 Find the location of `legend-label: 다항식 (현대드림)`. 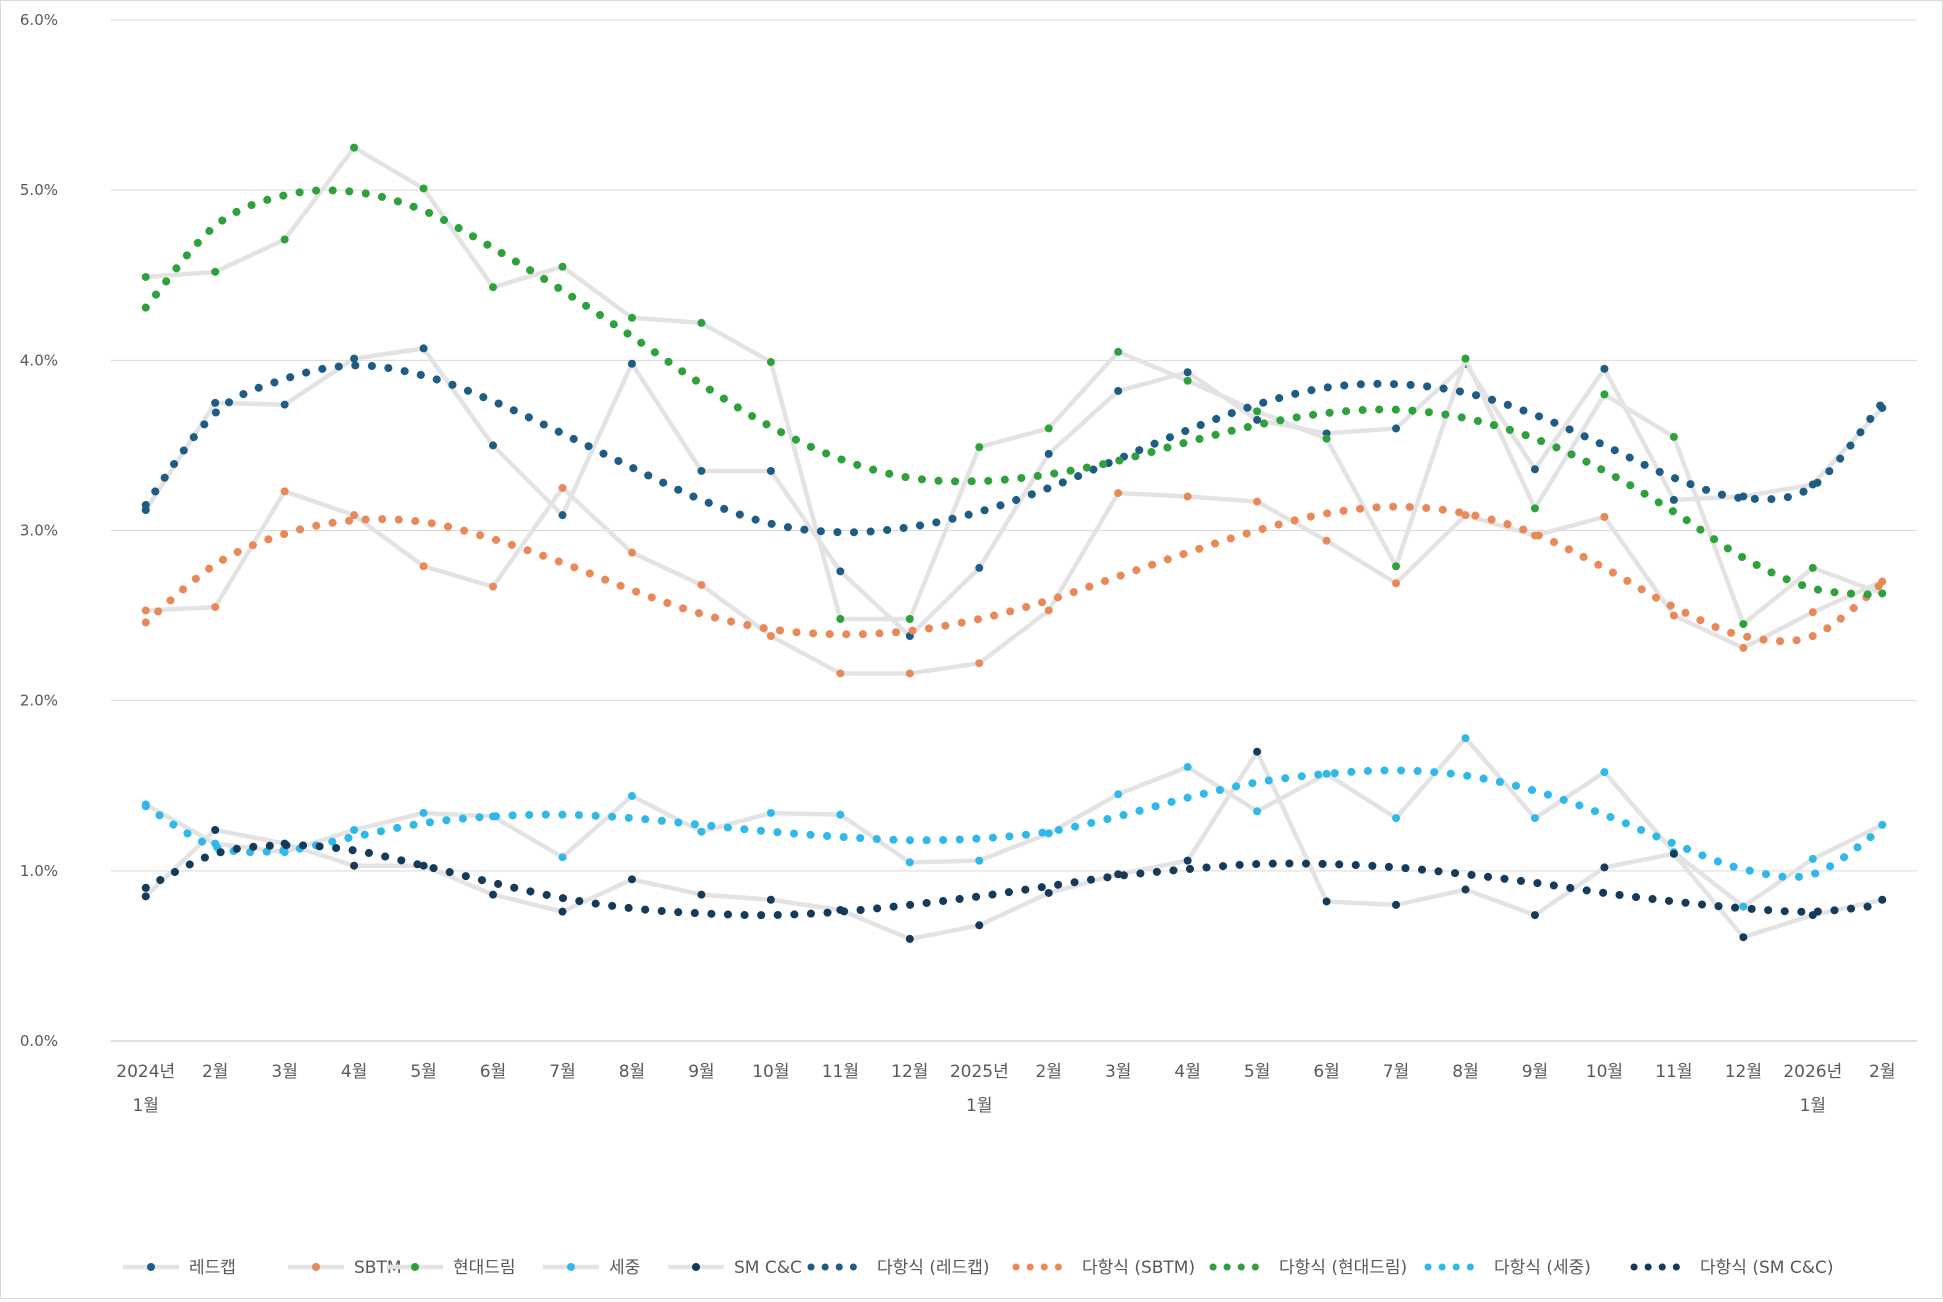

legend-label: 다항식 (현대드림) is located at coordinates (1343, 1268).